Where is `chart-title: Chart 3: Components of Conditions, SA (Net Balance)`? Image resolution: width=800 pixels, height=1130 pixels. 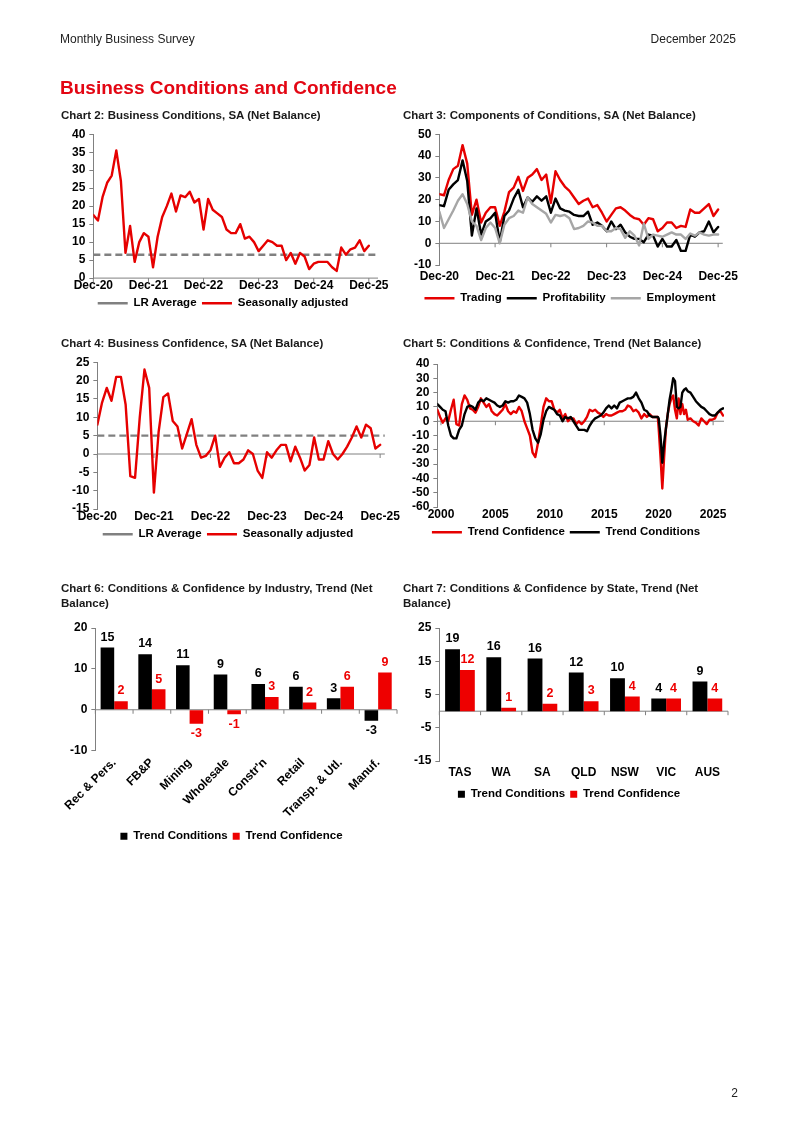
chart-title: Chart 3: Components of Conditions, SA (Net Balance) is located at coordinates (549, 115).